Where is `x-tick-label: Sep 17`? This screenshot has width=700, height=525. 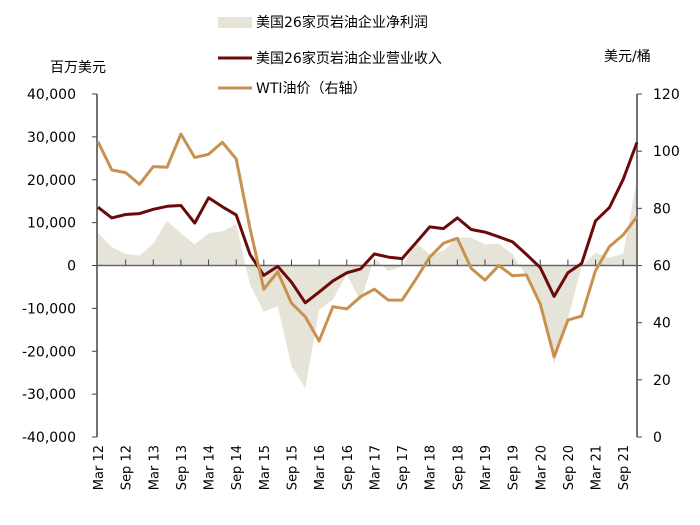 x-tick-label: Sep 17 is located at coordinates (403, 467).